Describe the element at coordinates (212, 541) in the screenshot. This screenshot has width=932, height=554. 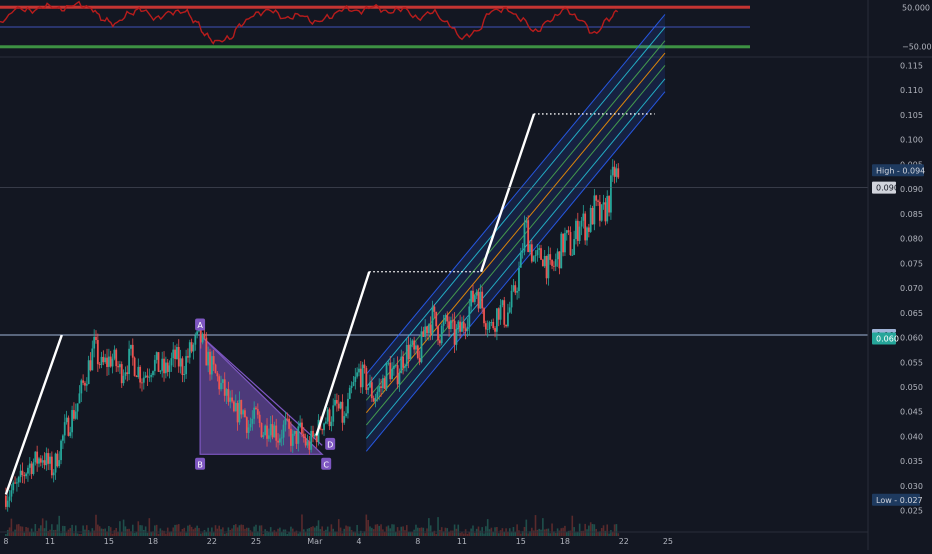
I see `time-tick-label: 22` at that location.